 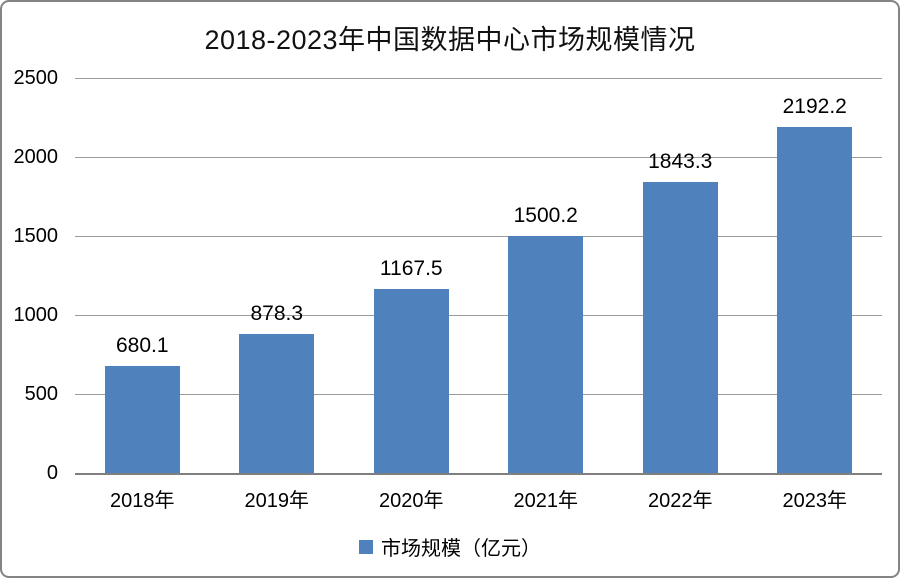 I want to click on y-tick-label: 500, so click(x=41, y=394).